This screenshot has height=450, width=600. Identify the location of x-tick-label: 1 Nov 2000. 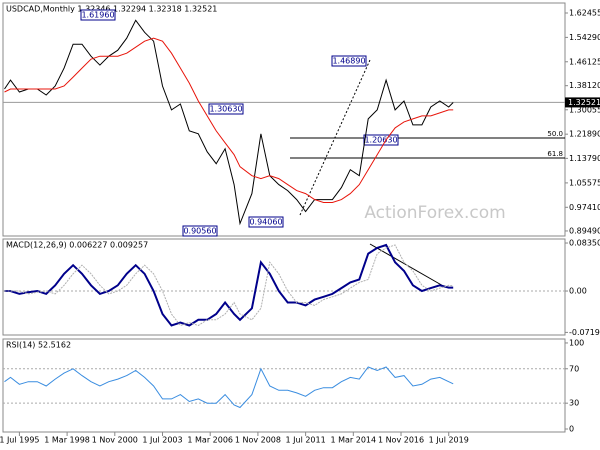
(115, 440).